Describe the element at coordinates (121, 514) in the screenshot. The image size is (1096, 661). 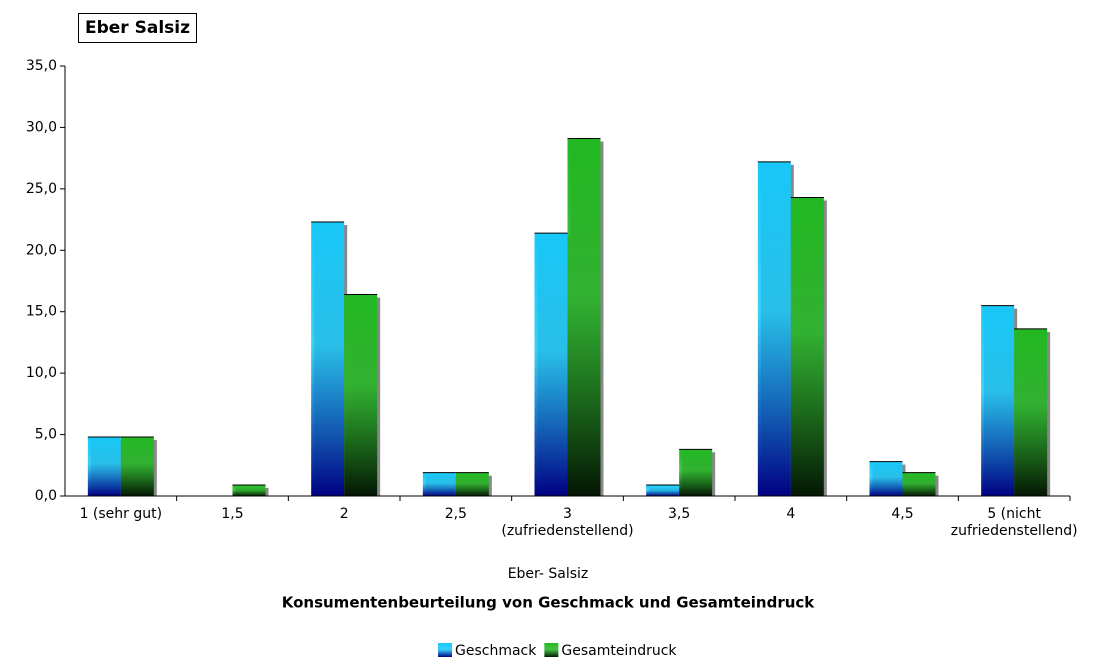
I see `x-tick-label: 1 (sehr gut)` at that location.